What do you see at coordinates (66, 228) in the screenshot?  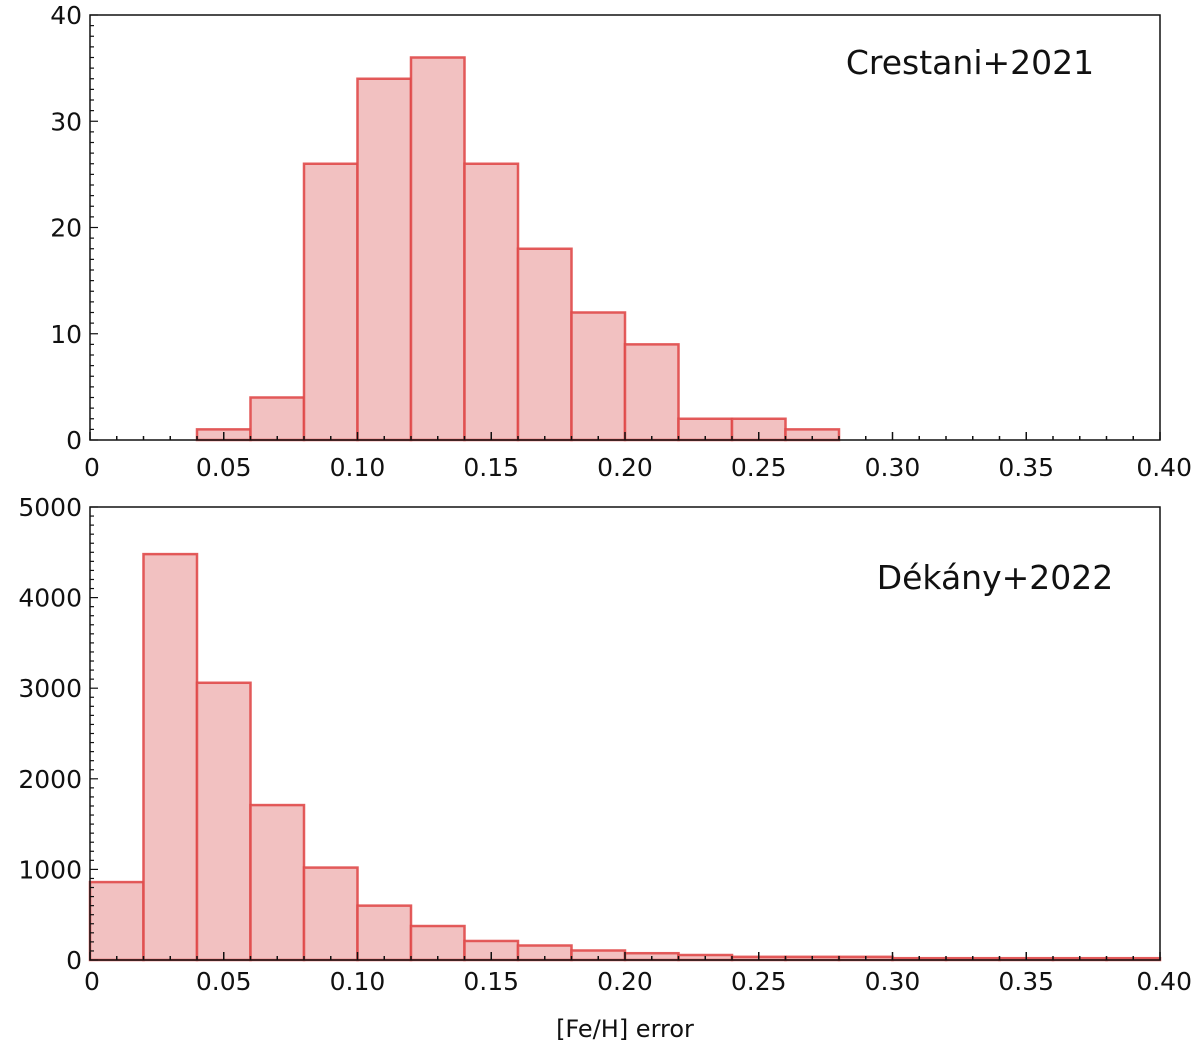 I see `y-tick-label: 20` at bounding box center [66, 228].